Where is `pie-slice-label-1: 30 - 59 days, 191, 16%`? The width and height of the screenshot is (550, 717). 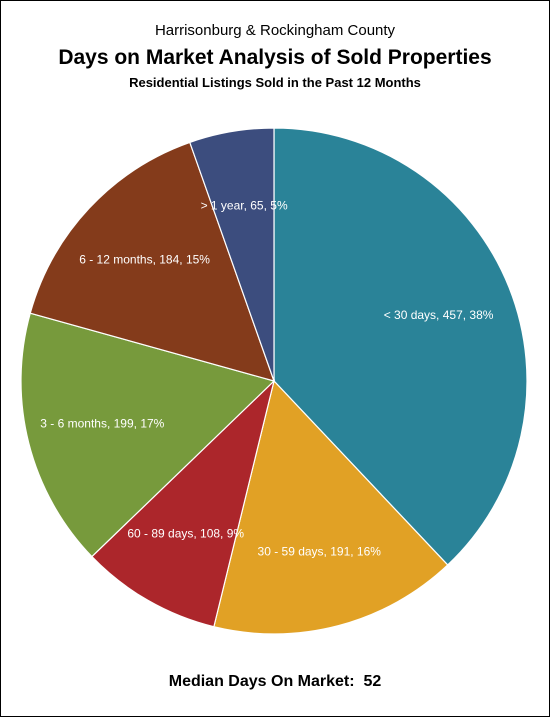 pie-slice-label-1: 30 - 59 days, 191, 16% is located at coordinates (320, 551).